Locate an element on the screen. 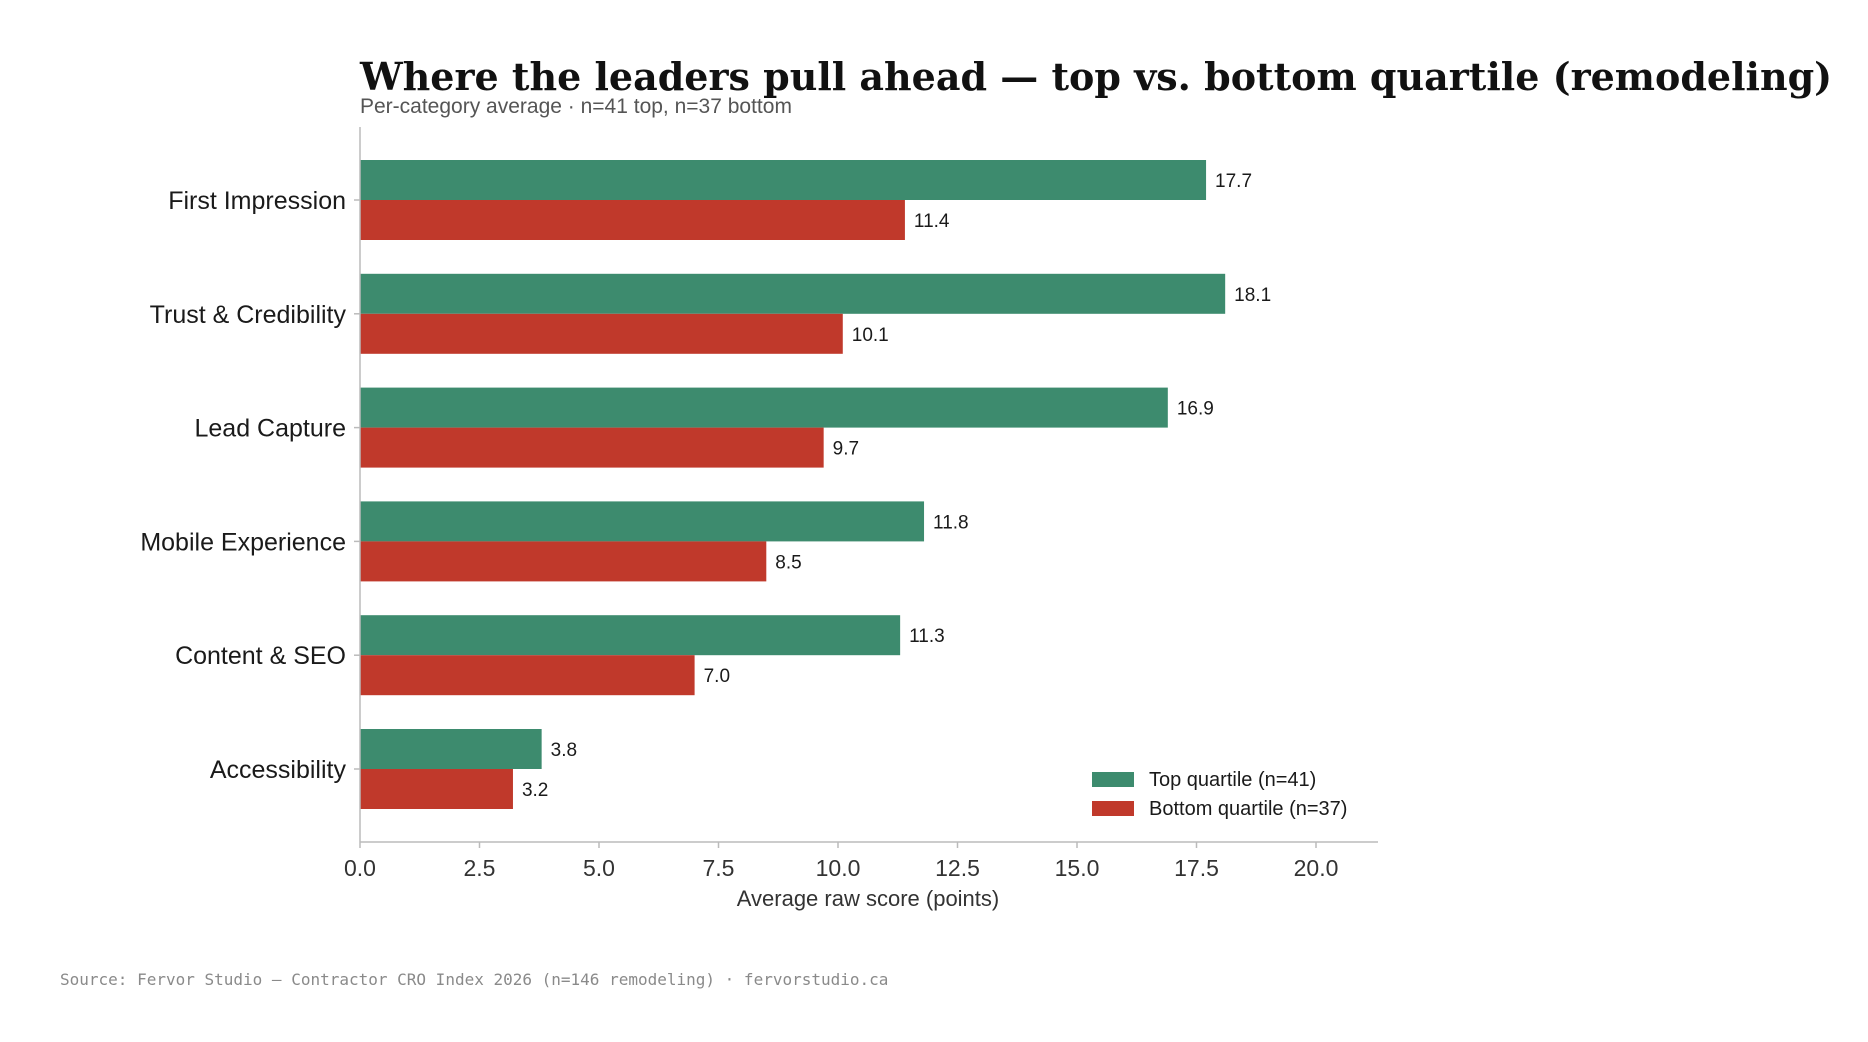  x-tick-label: 15.0 is located at coordinates (1077, 868).